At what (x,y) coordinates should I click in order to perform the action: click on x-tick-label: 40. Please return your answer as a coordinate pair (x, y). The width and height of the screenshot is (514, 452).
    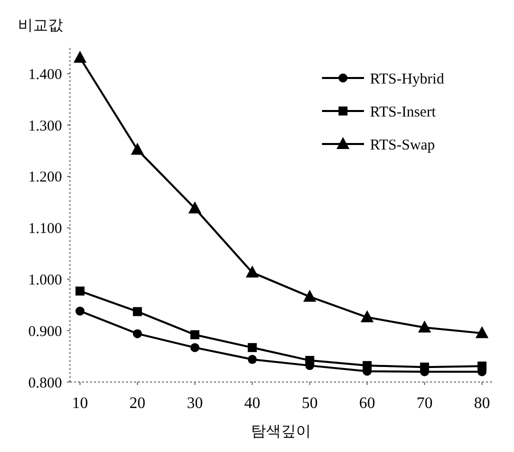
    Looking at the image, I should click on (252, 403).